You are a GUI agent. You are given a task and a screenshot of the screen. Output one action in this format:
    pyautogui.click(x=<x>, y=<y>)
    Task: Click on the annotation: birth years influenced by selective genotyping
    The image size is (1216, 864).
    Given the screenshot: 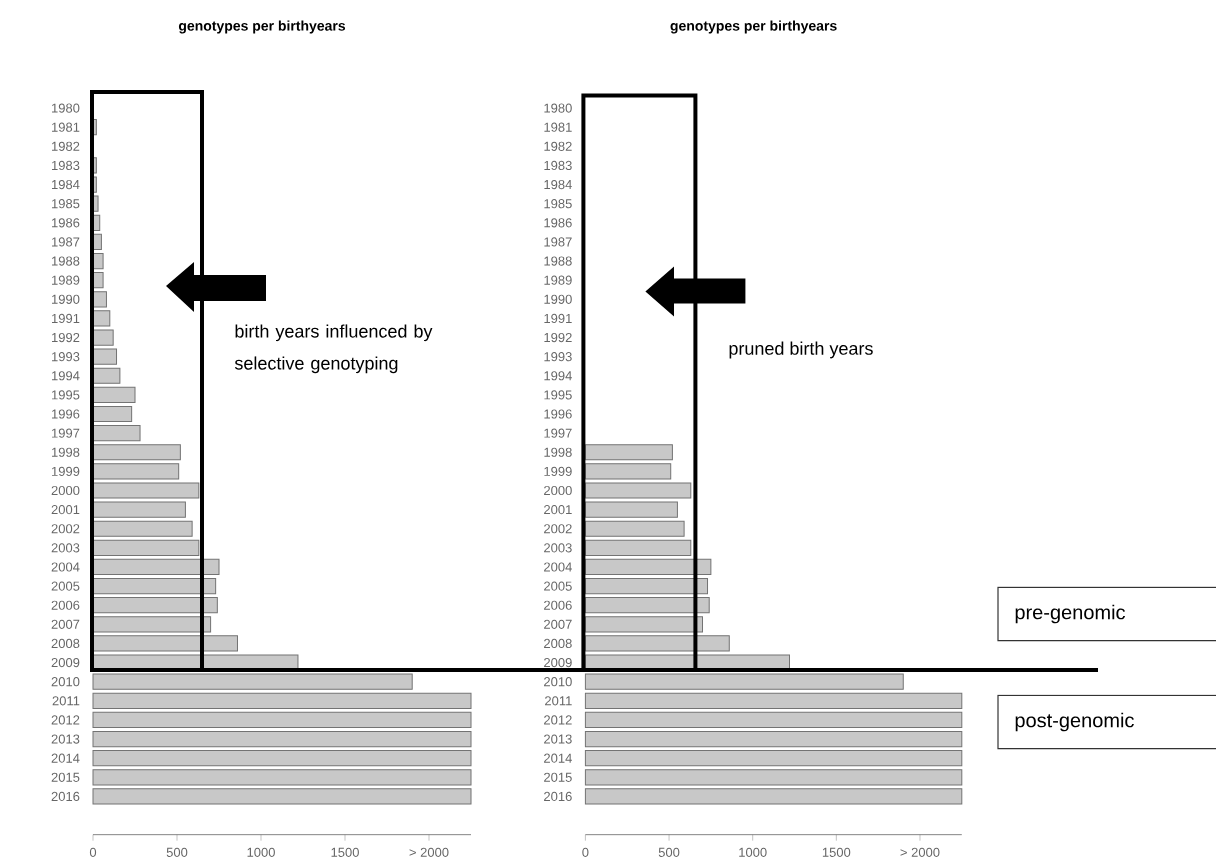 What is the action you would take?
    pyautogui.click(x=333, y=349)
    